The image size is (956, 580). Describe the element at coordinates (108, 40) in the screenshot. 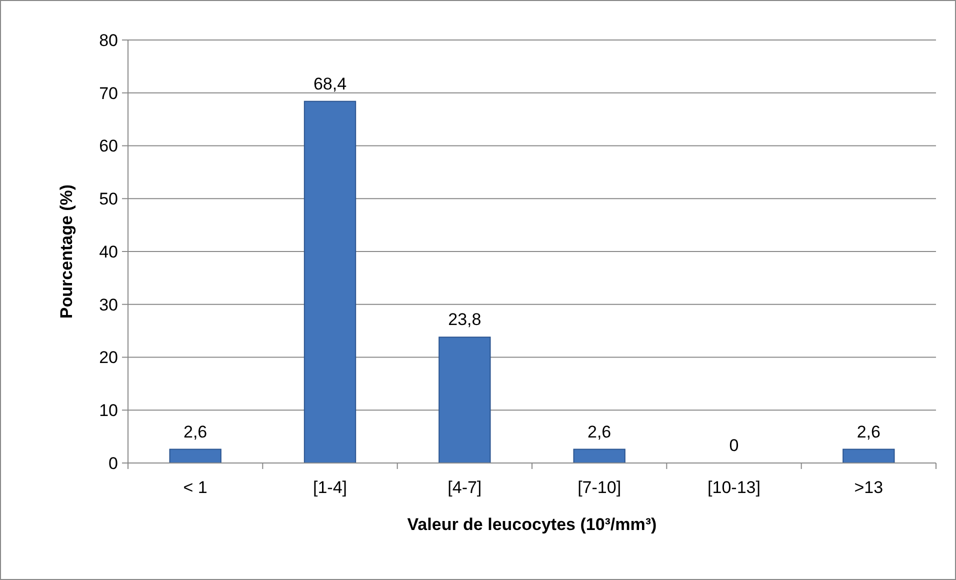

I see `y-tick-label: 80` at that location.